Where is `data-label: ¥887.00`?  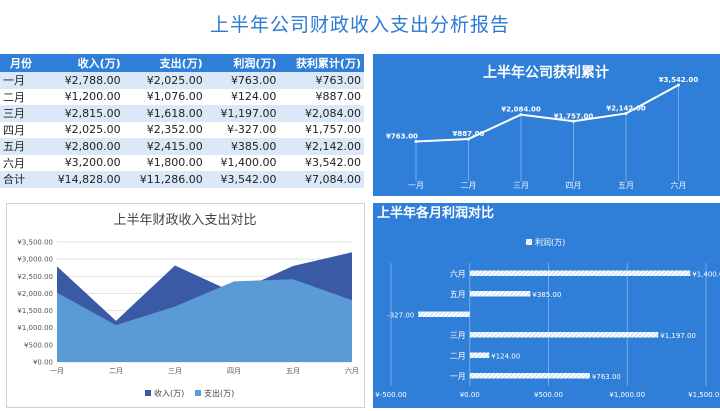 data-label: ¥887.00 is located at coordinates (469, 134).